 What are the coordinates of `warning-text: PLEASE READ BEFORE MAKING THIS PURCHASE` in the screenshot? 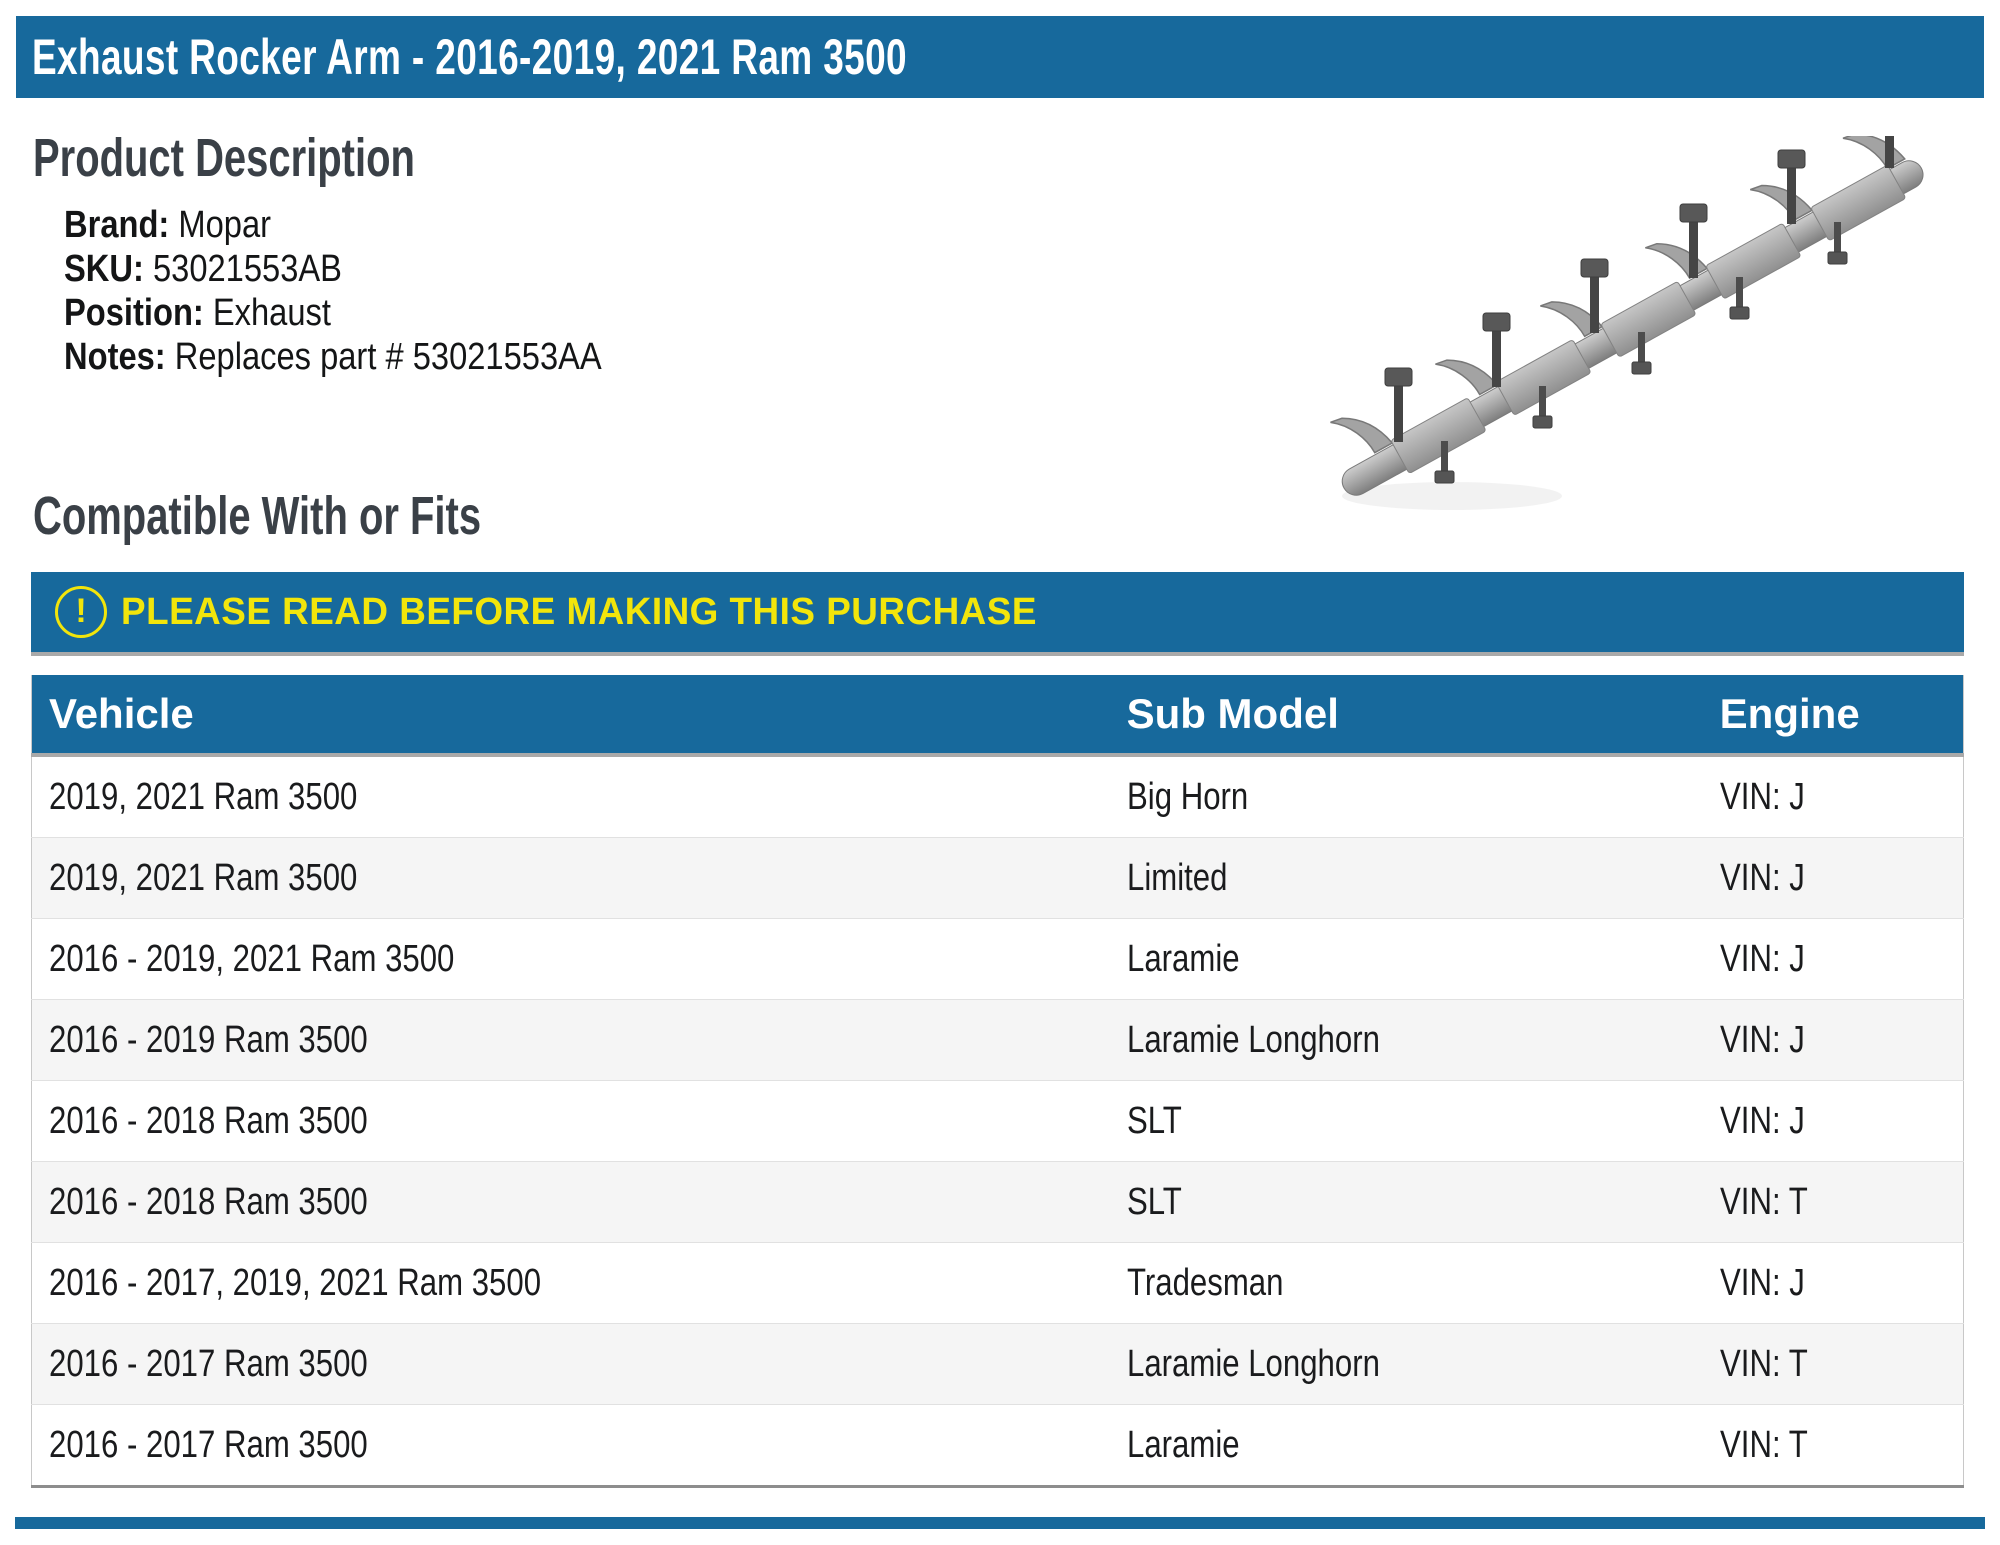 It's located at (579, 611).